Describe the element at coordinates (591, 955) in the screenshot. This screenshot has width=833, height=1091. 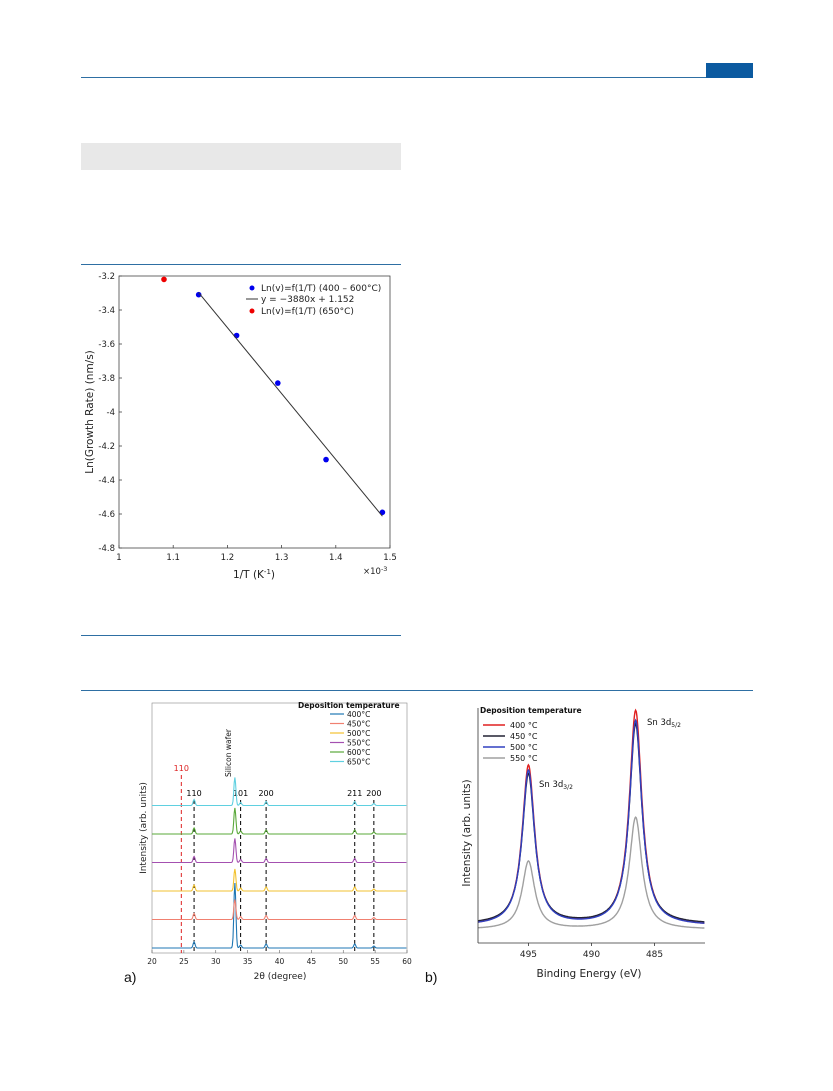
I see `x-tick-label: 490` at that location.